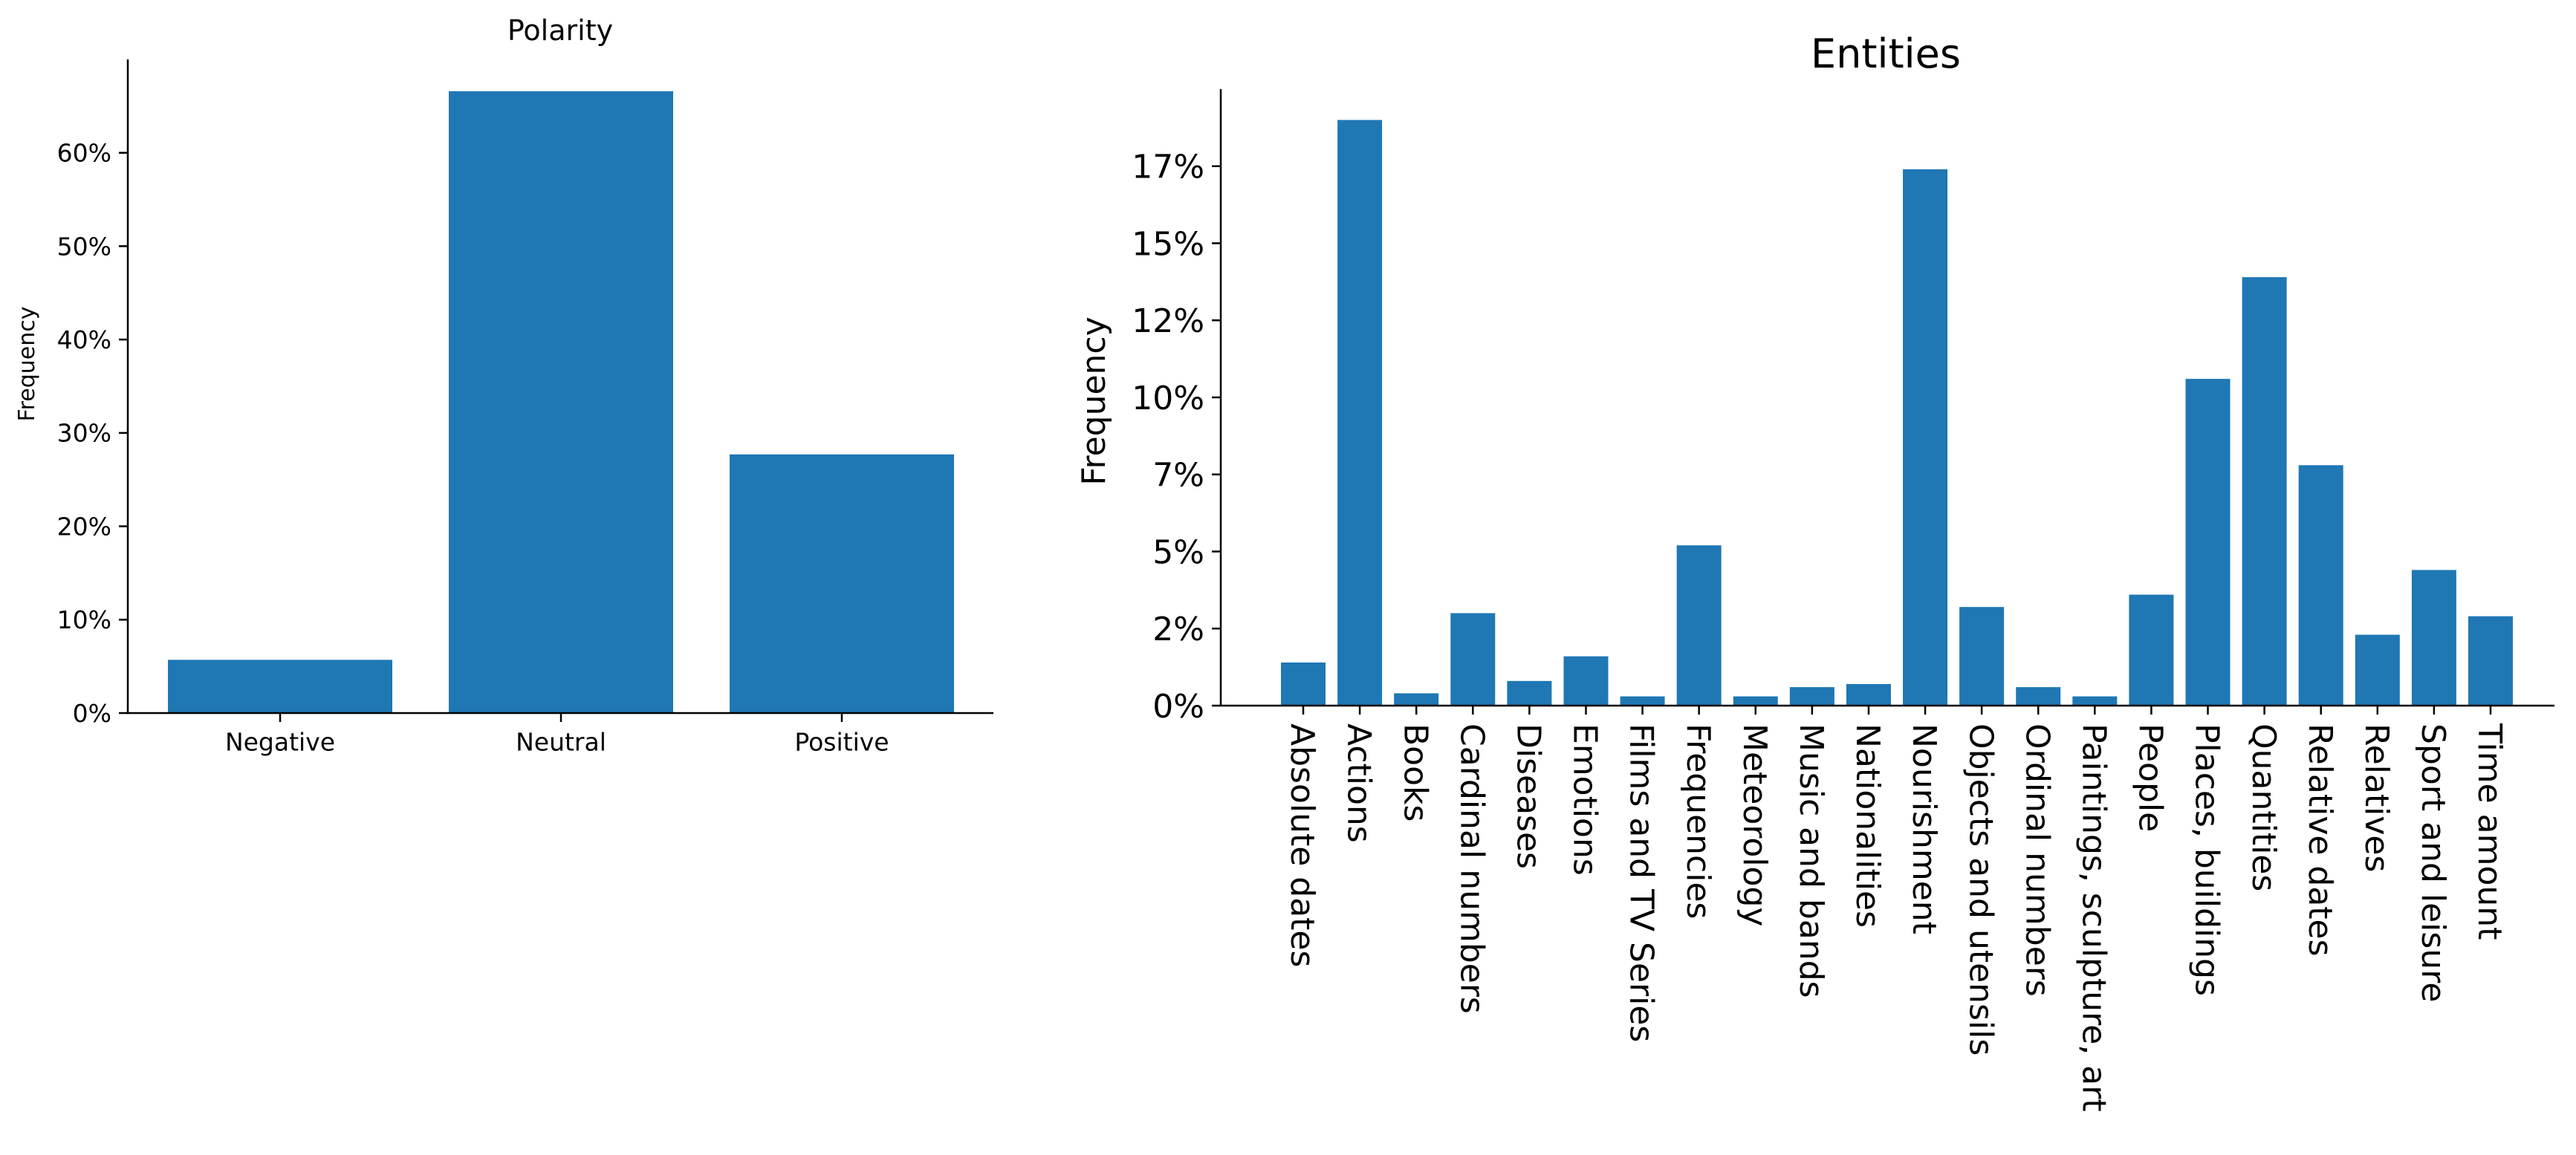 The width and height of the screenshot is (2576, 1155). What do you see at coordinates (560, 31) in the screenshot?
I see `polarity-title: Polarity` at bounding box center [560, 31].